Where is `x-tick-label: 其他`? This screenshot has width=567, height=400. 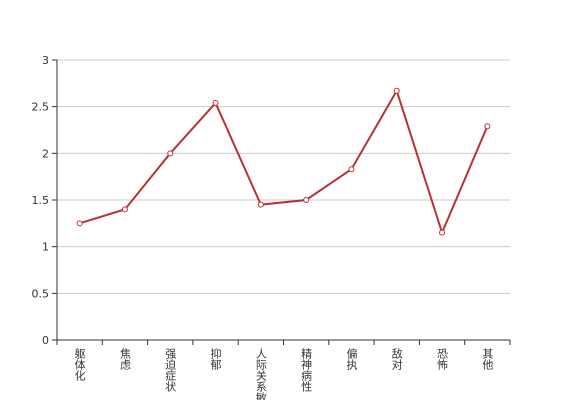
x-tick-label: 其他 is located at coordinates (487, 359).